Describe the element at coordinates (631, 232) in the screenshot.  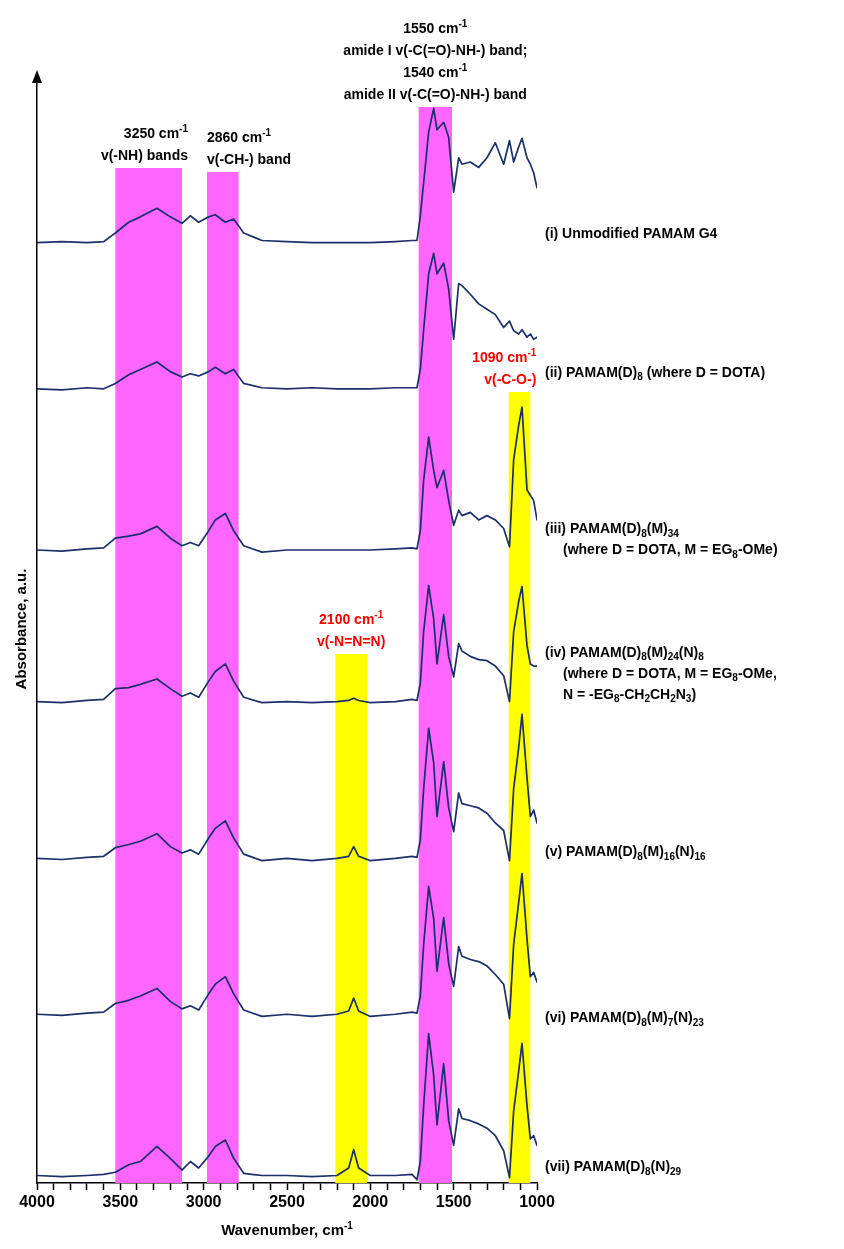
I see `text: (i) Unmodified PAMAM G4` at that location.